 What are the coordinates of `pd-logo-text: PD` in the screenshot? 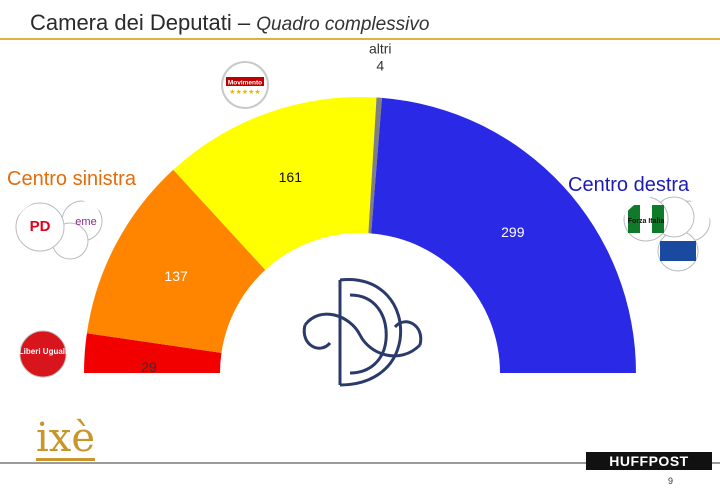 It's located at (40, 226).